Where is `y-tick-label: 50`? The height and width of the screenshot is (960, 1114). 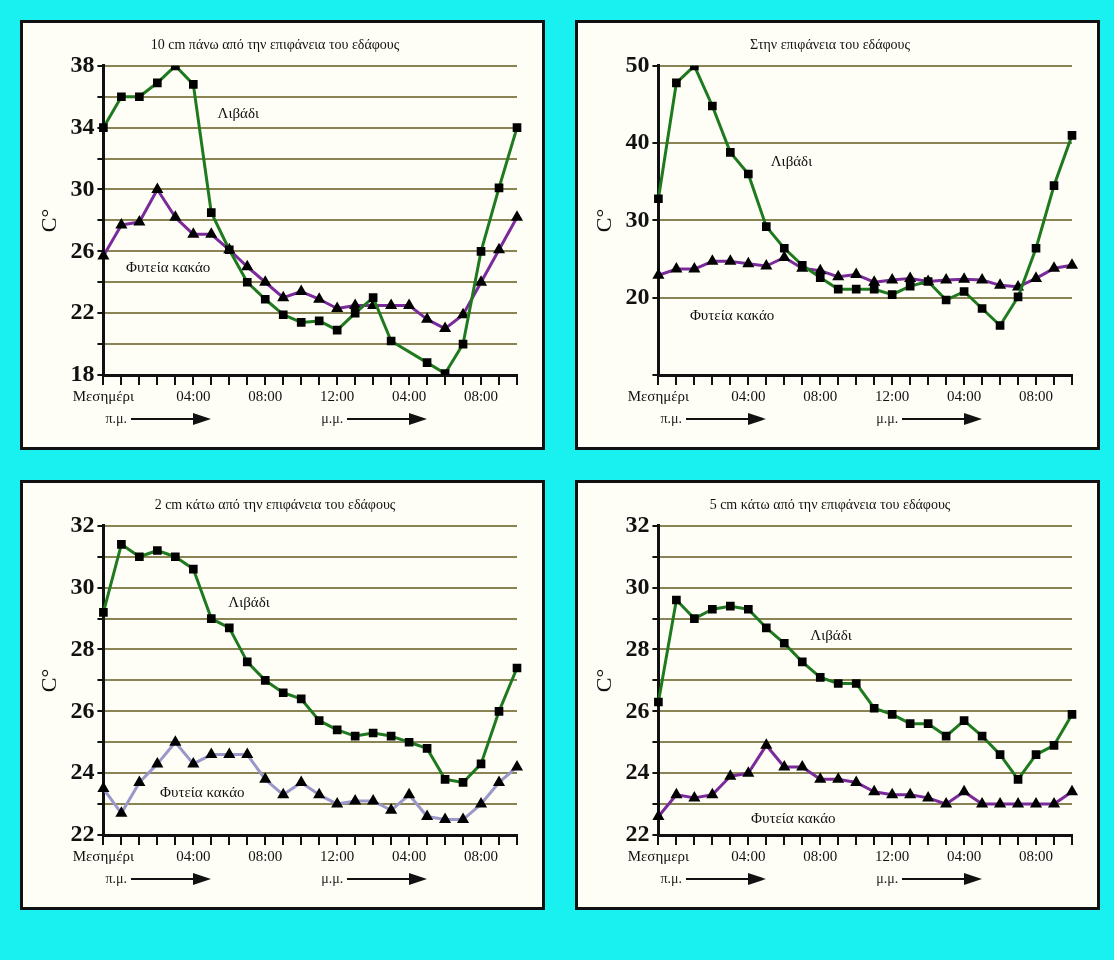 y-tick-label: 50 is located at coordinates (637, 64).